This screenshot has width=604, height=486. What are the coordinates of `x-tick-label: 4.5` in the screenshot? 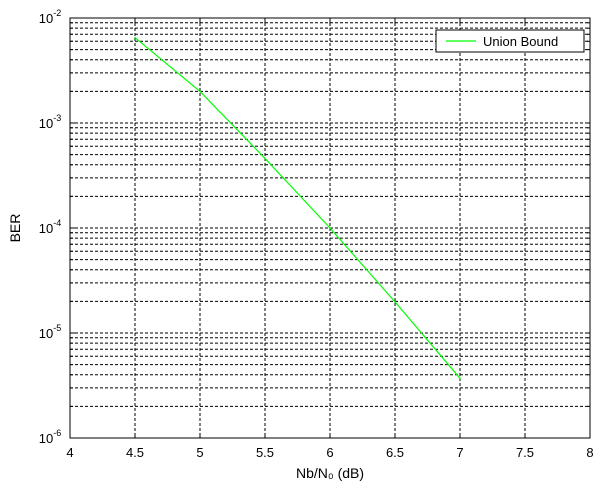 It's located at (135, 452).